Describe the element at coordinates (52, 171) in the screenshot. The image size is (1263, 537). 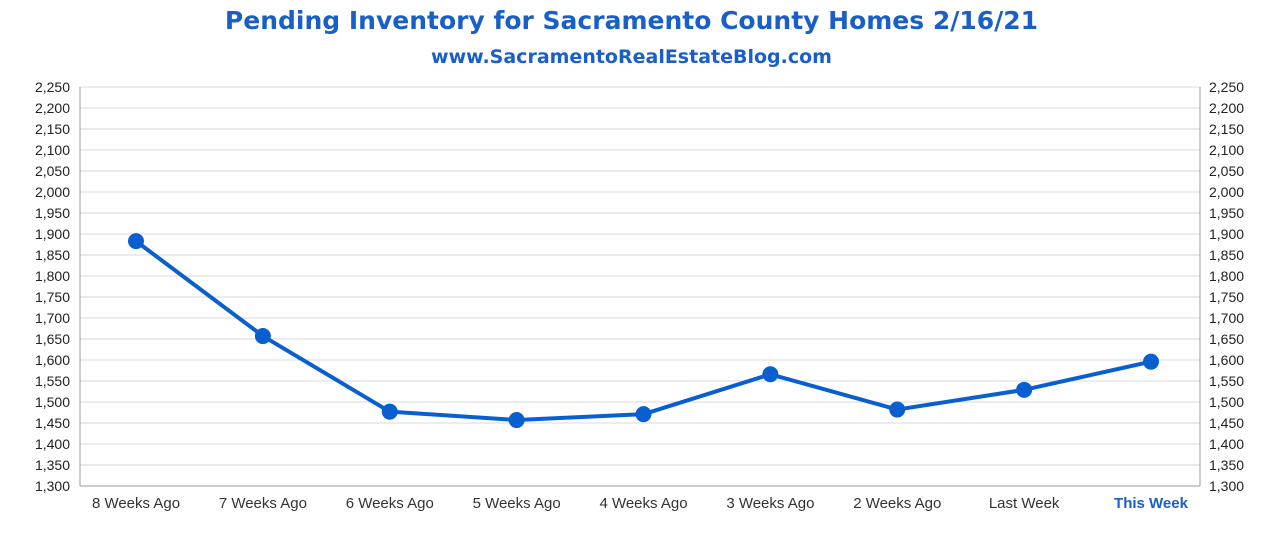
I see `y-tick-label-left: 2,050` at that location.